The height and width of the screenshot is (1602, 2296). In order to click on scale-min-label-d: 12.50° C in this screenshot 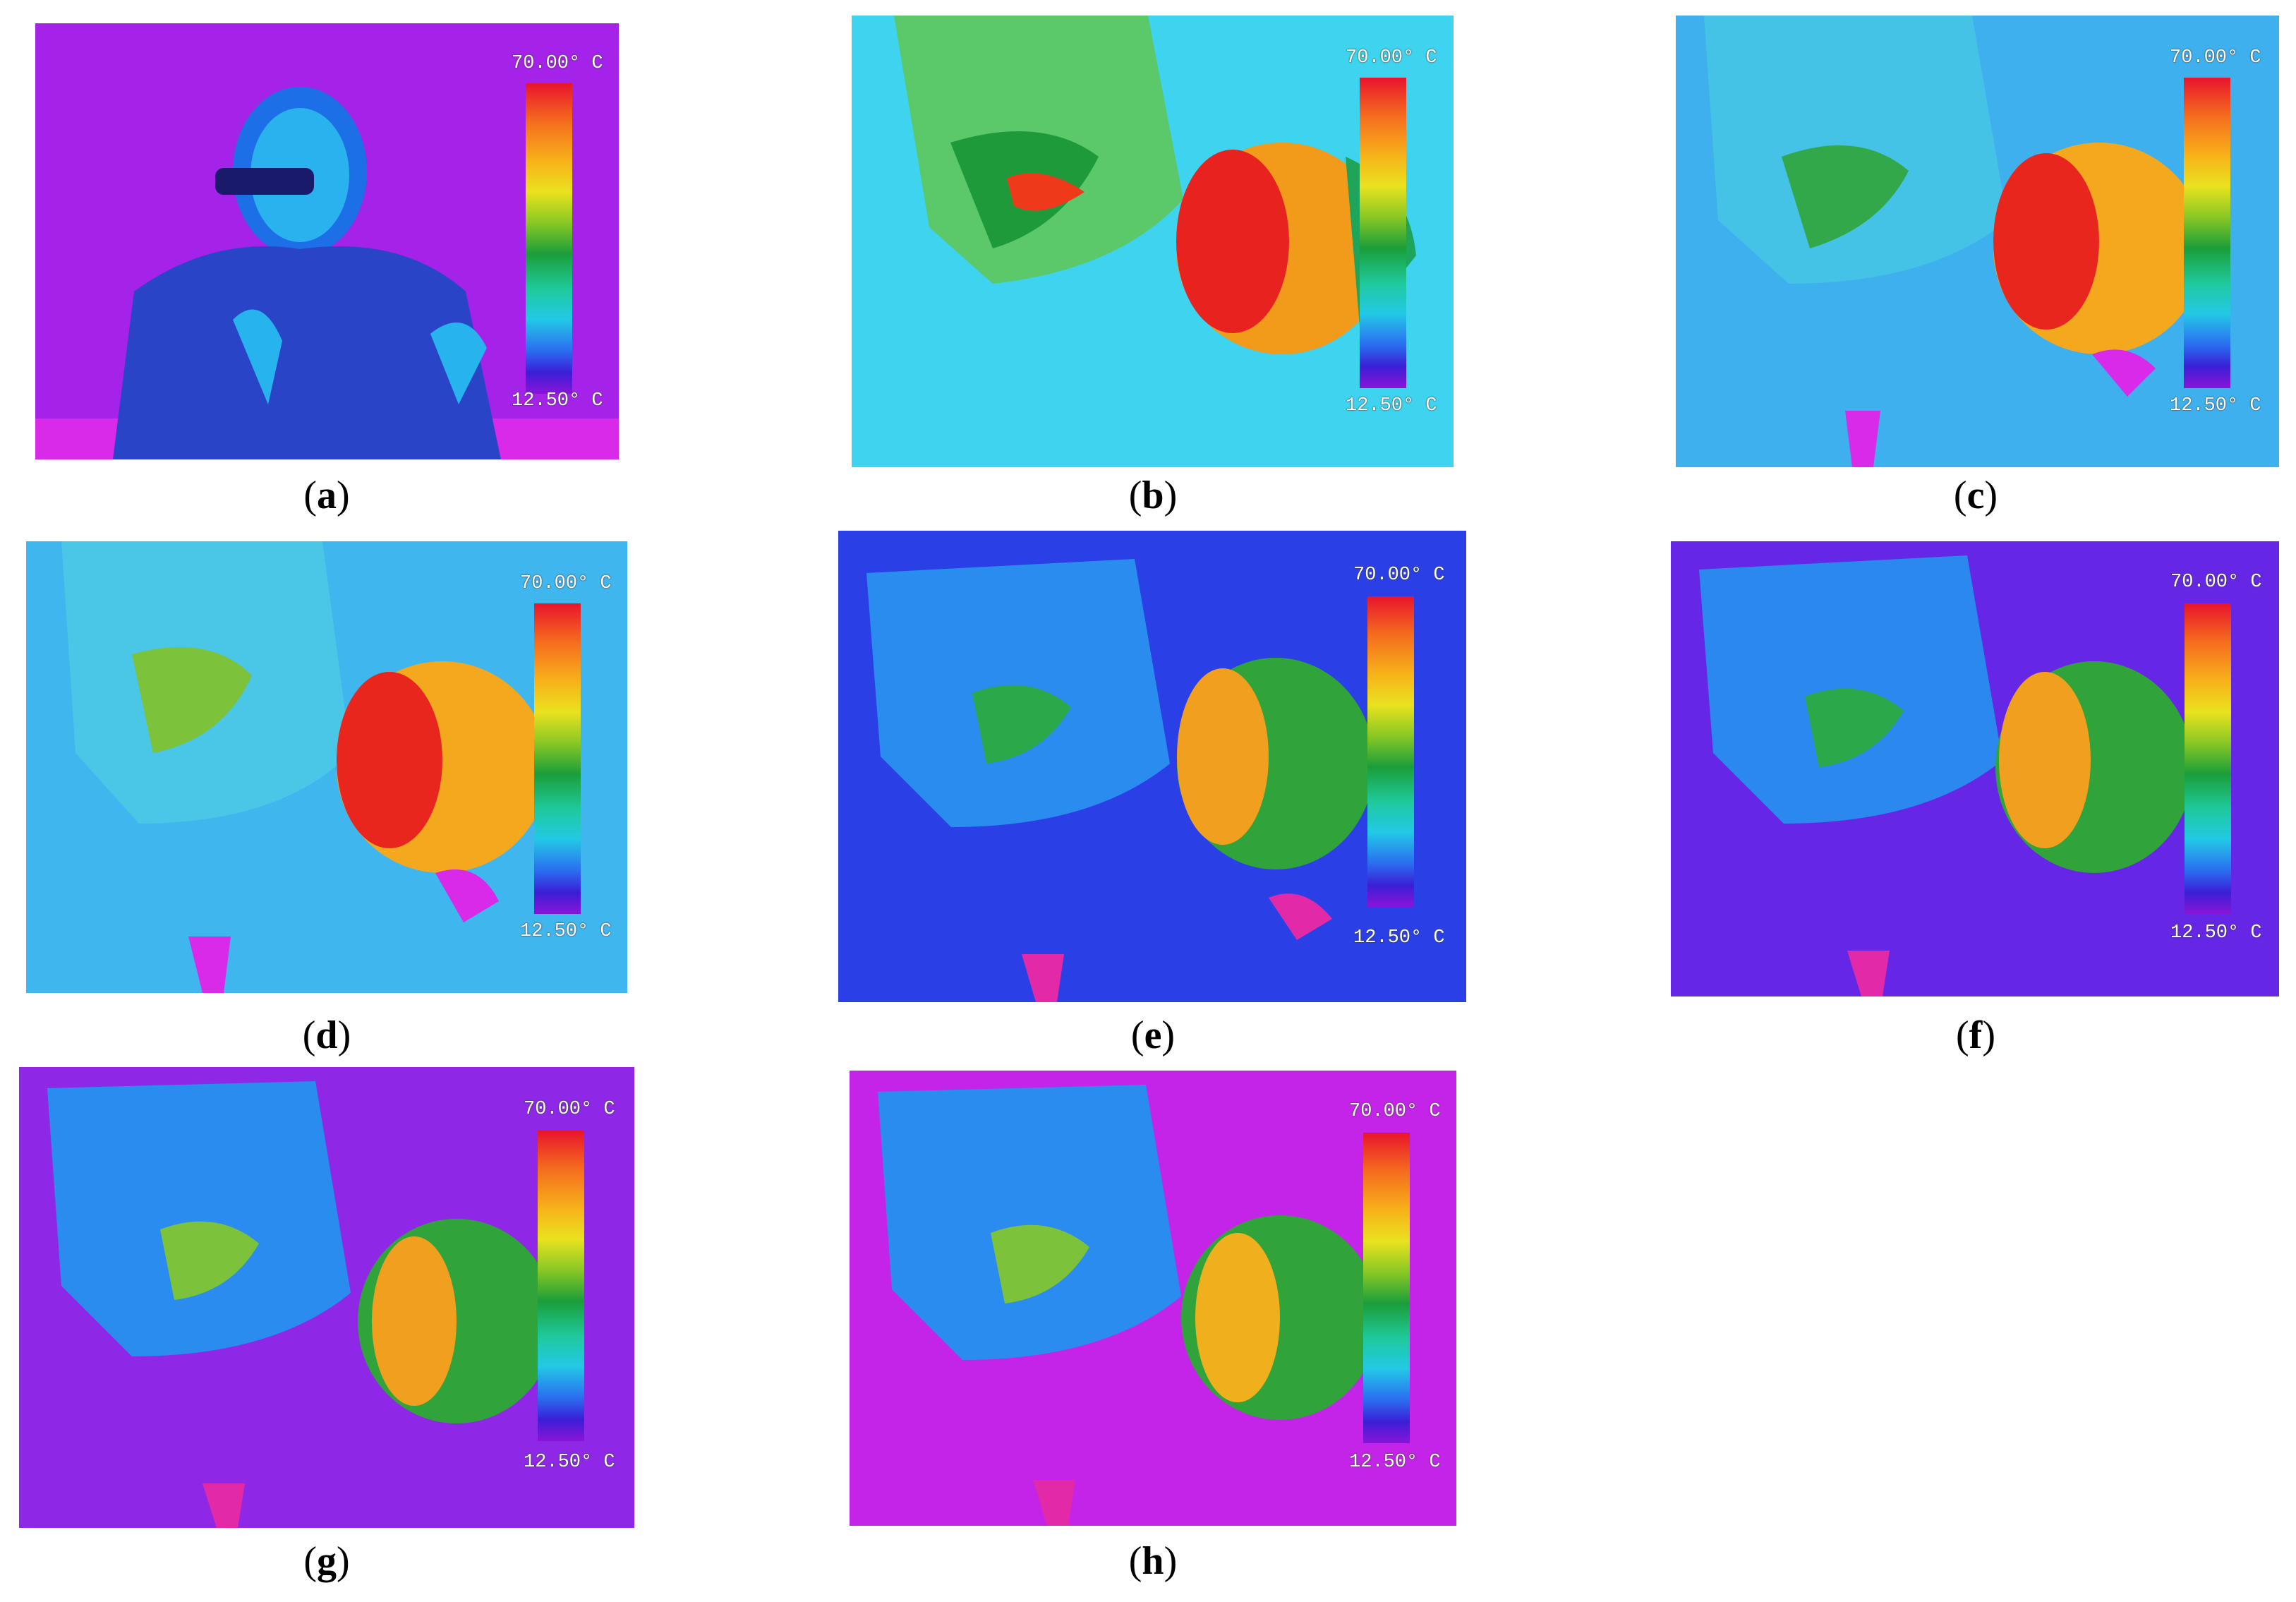, I will do `click(566, 931)`.